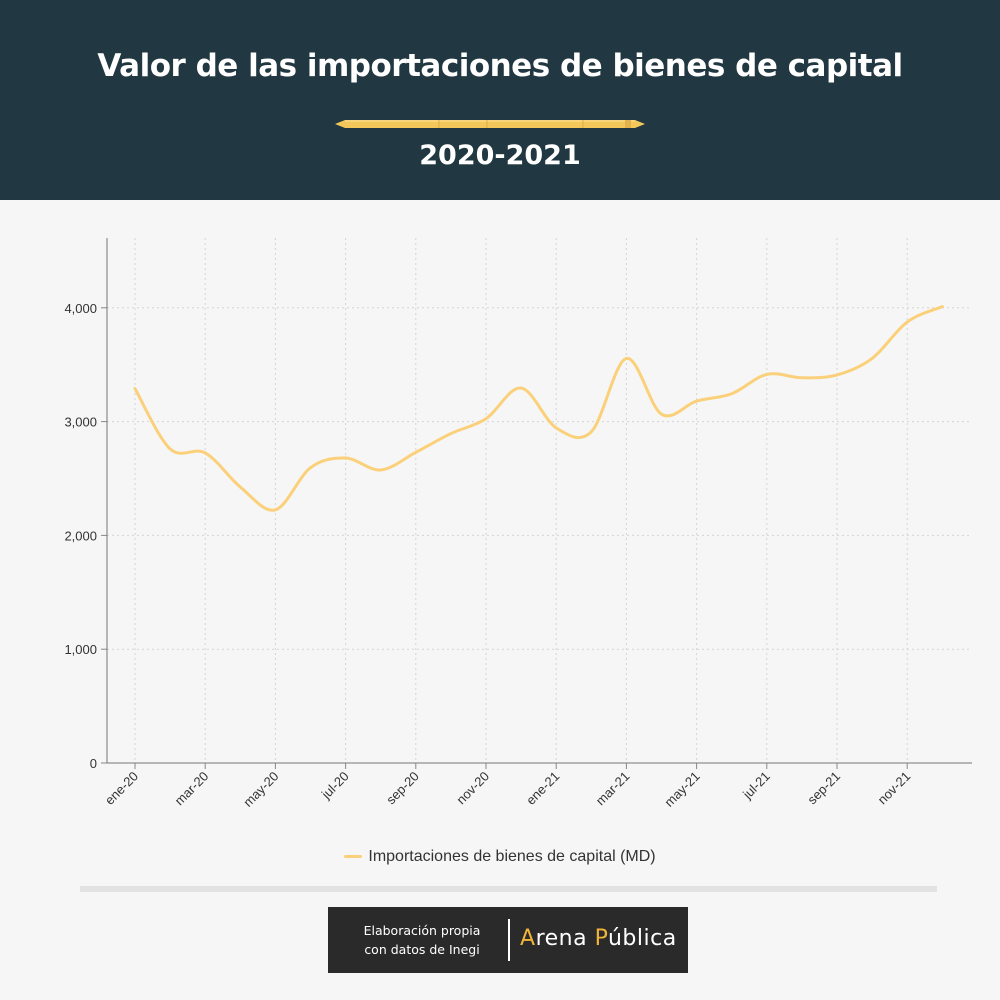 This screenshot has width=1000, height=1000. Describe the element at coordinates (508, 889) in the screenshot. I see `footer-divider` at that location.